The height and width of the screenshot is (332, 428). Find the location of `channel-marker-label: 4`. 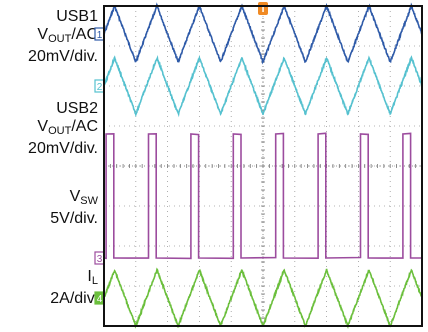

channel-marker-label: 4 is located at coordinates (100, 299).